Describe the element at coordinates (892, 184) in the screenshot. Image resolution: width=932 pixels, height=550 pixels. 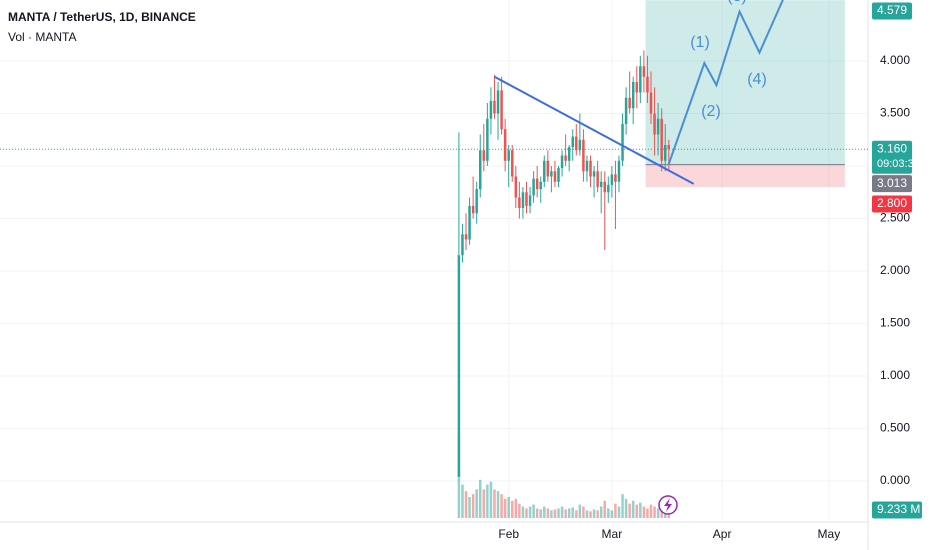
I see `entry-label-box` at that location.